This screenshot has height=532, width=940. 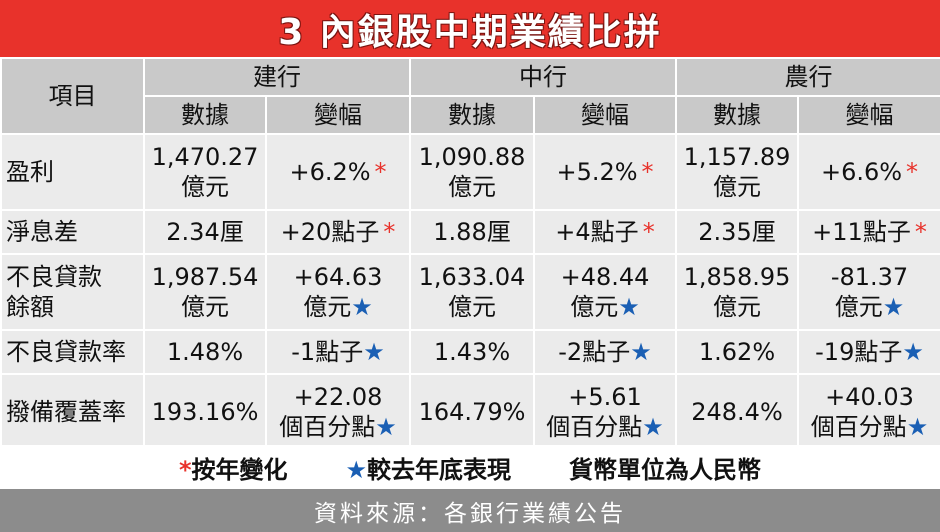 I want to click on change-value-text: -81.37, so click(x=869, y=277).